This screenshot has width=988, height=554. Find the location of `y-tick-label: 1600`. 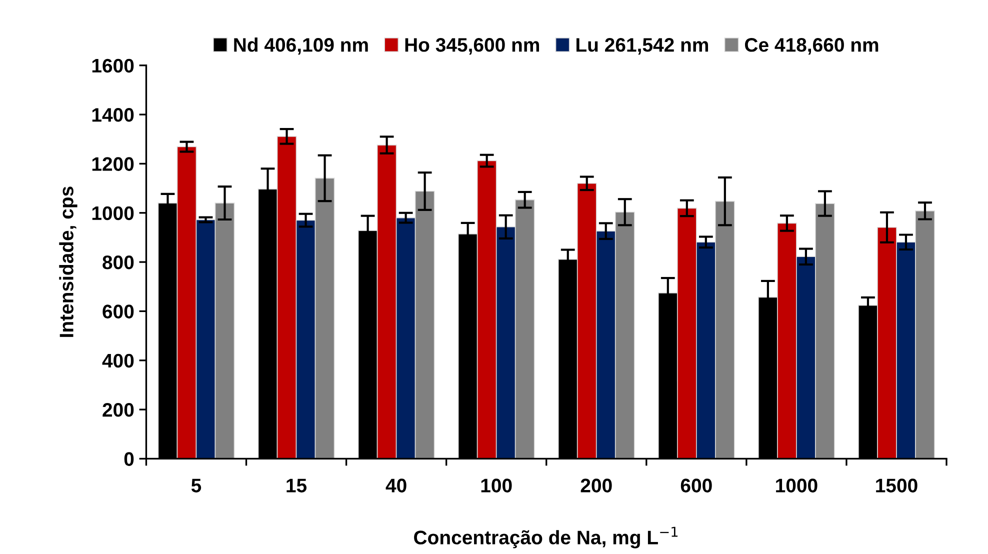

y-tick-label: 1600 is located at coordinates (113, 65).